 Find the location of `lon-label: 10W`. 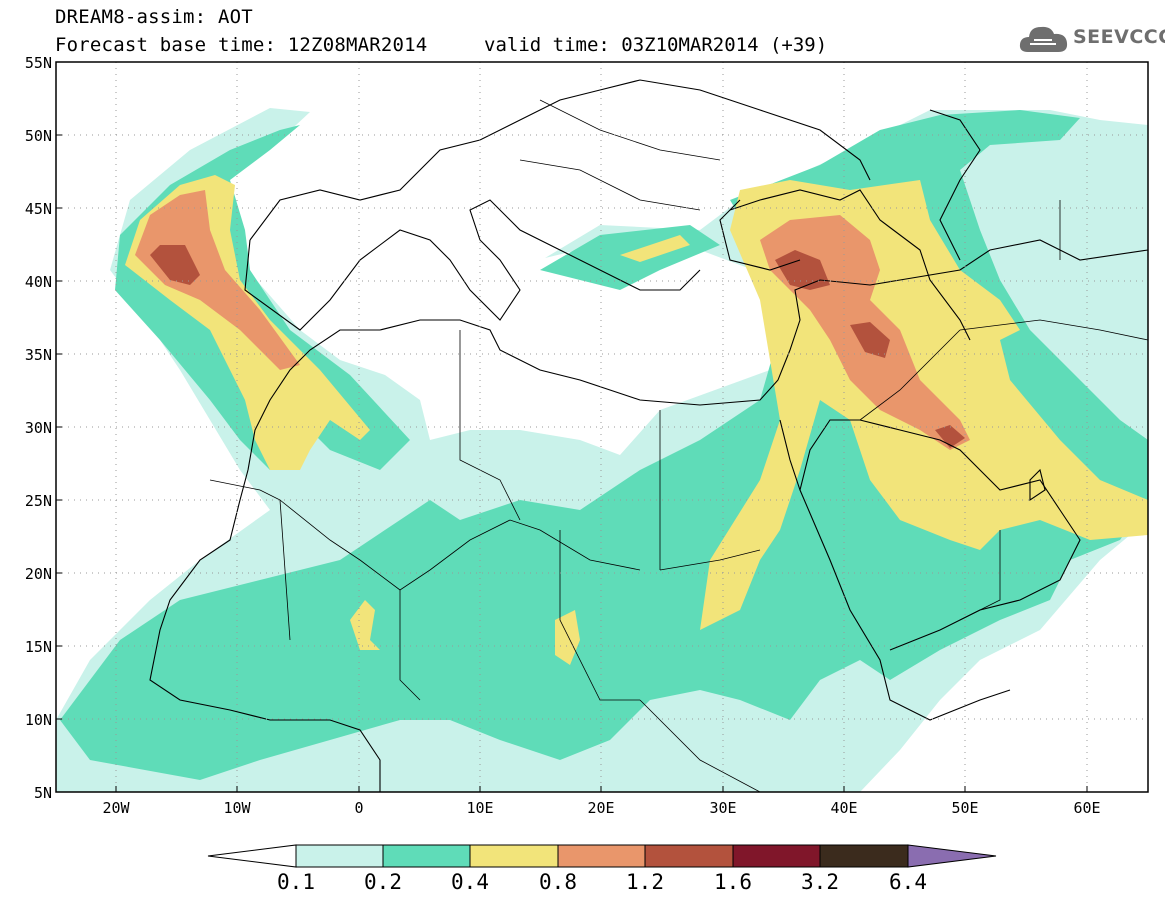

lon-label: 10W is located at coordinates (237, 808).